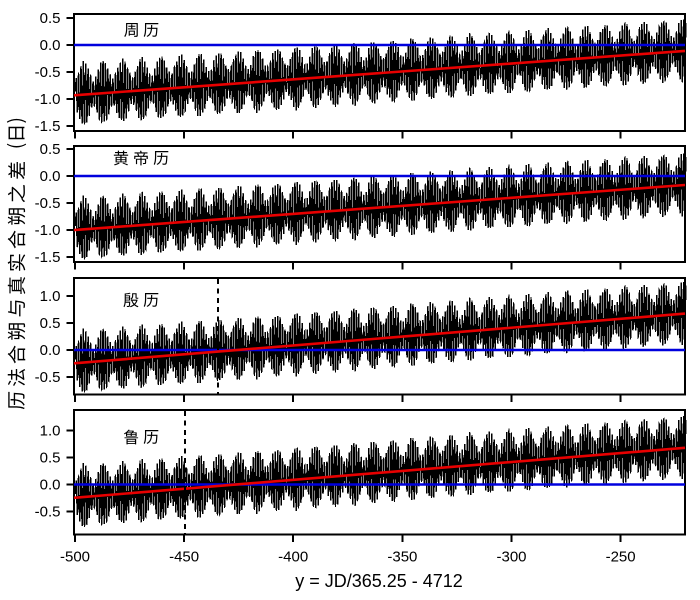  What do you see at coordinates (293, 557) in the screenshot?
I see `svg-text: -400` at bounding box center [293, 557].